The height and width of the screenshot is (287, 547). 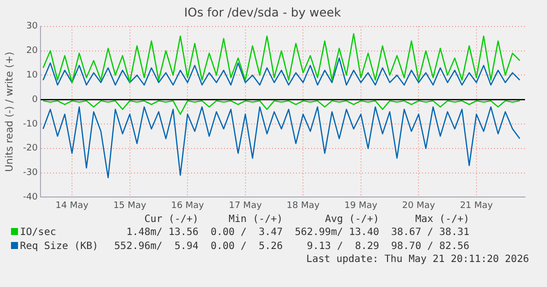 What do you see at coordinates (38, 233) in the screenshot?
I see `legend-label: IO/sec` at bounding box center [38, 233].